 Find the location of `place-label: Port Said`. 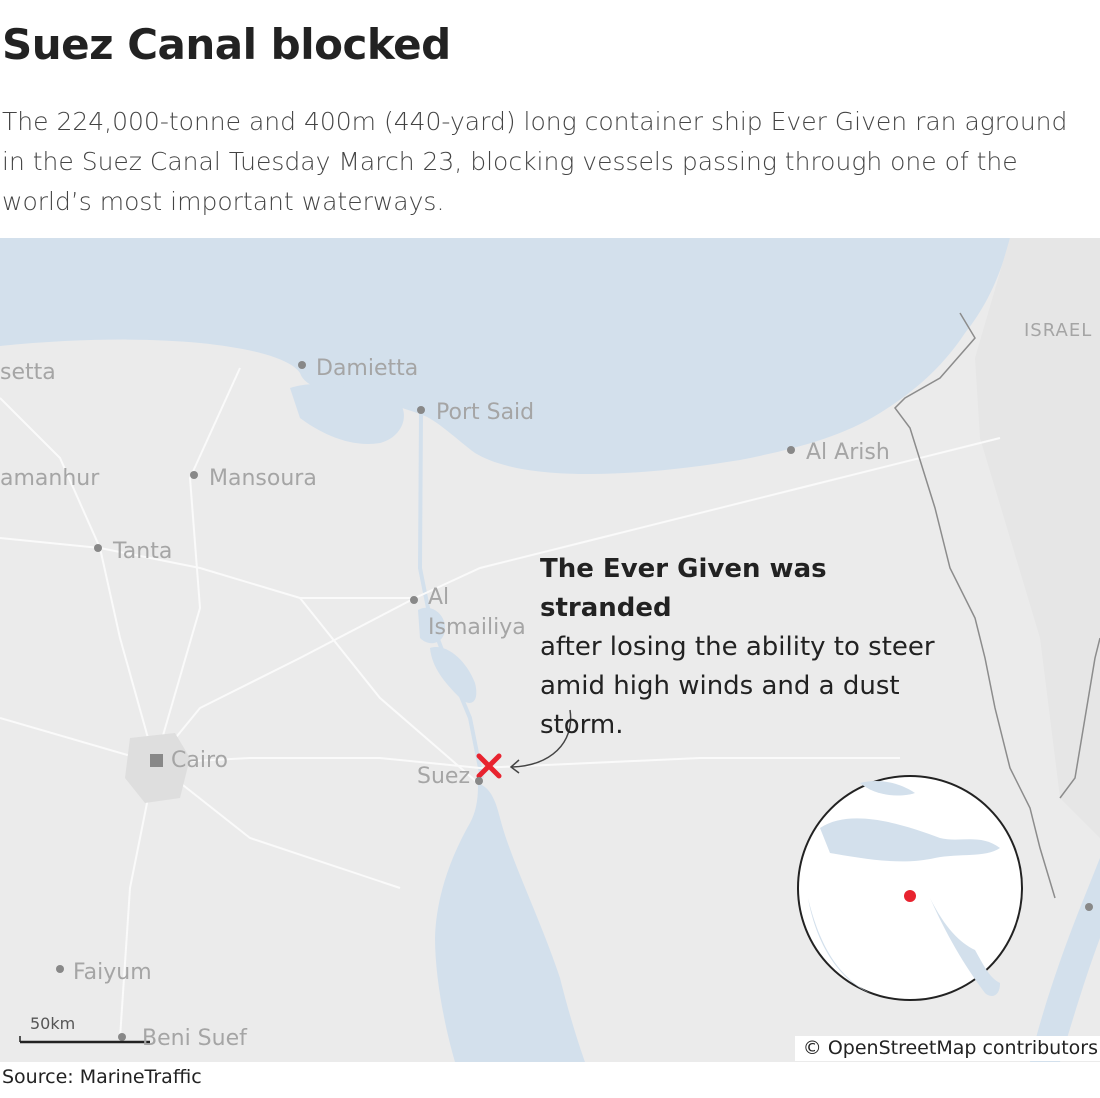

place-label: Port Said is located at coordinates (485, 412).